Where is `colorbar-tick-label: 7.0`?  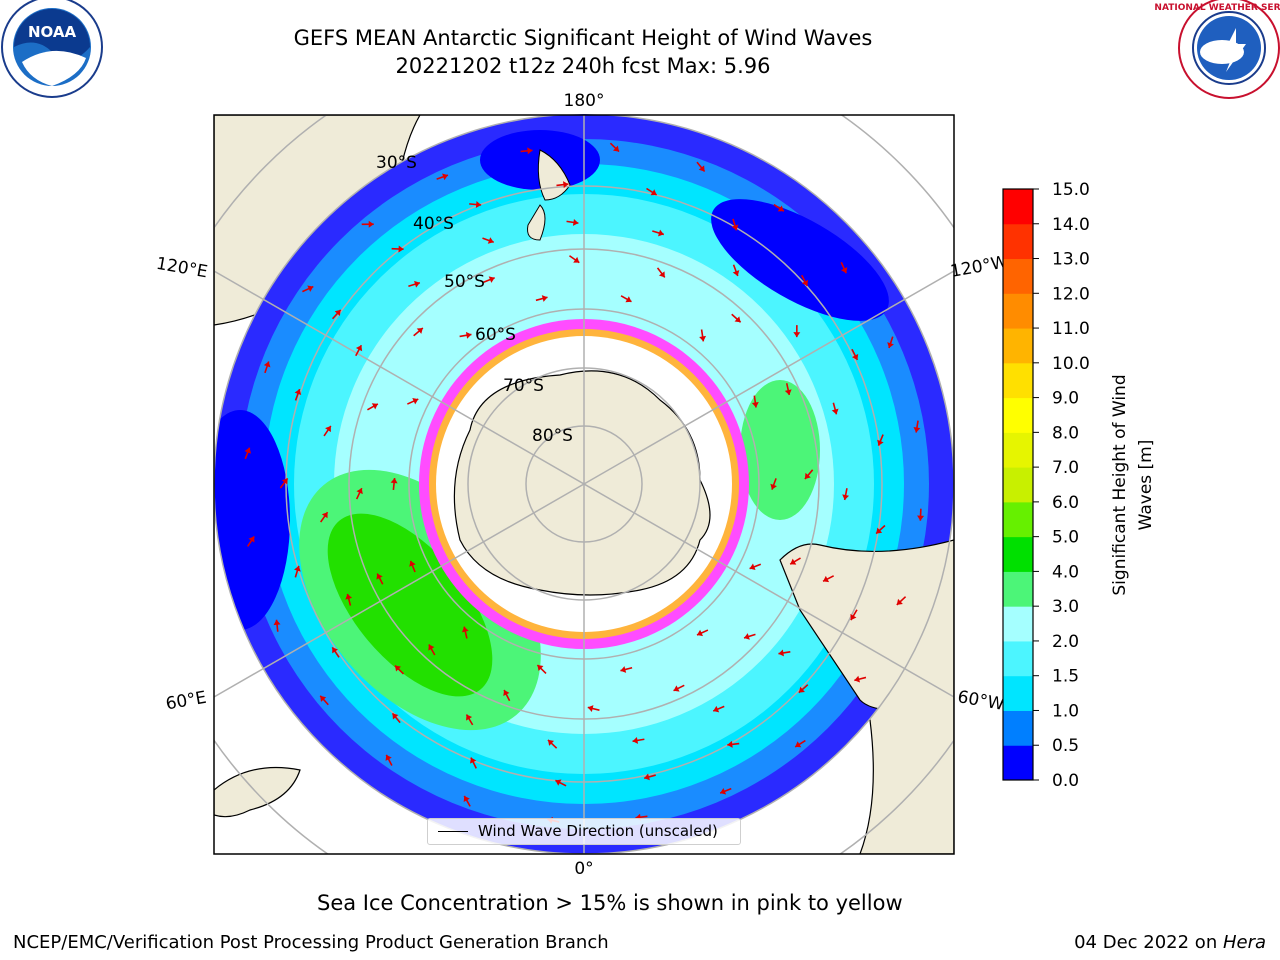
colorbar-tick-label: 7.0 is located at coordinates (1065, 468).